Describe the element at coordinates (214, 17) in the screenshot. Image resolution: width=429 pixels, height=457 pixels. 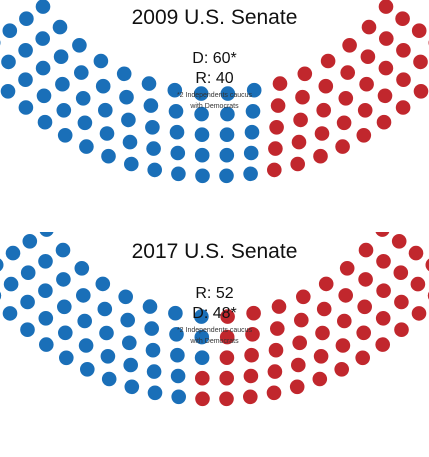
I see `chart-title: 2009 U.S. Senate` at that location.